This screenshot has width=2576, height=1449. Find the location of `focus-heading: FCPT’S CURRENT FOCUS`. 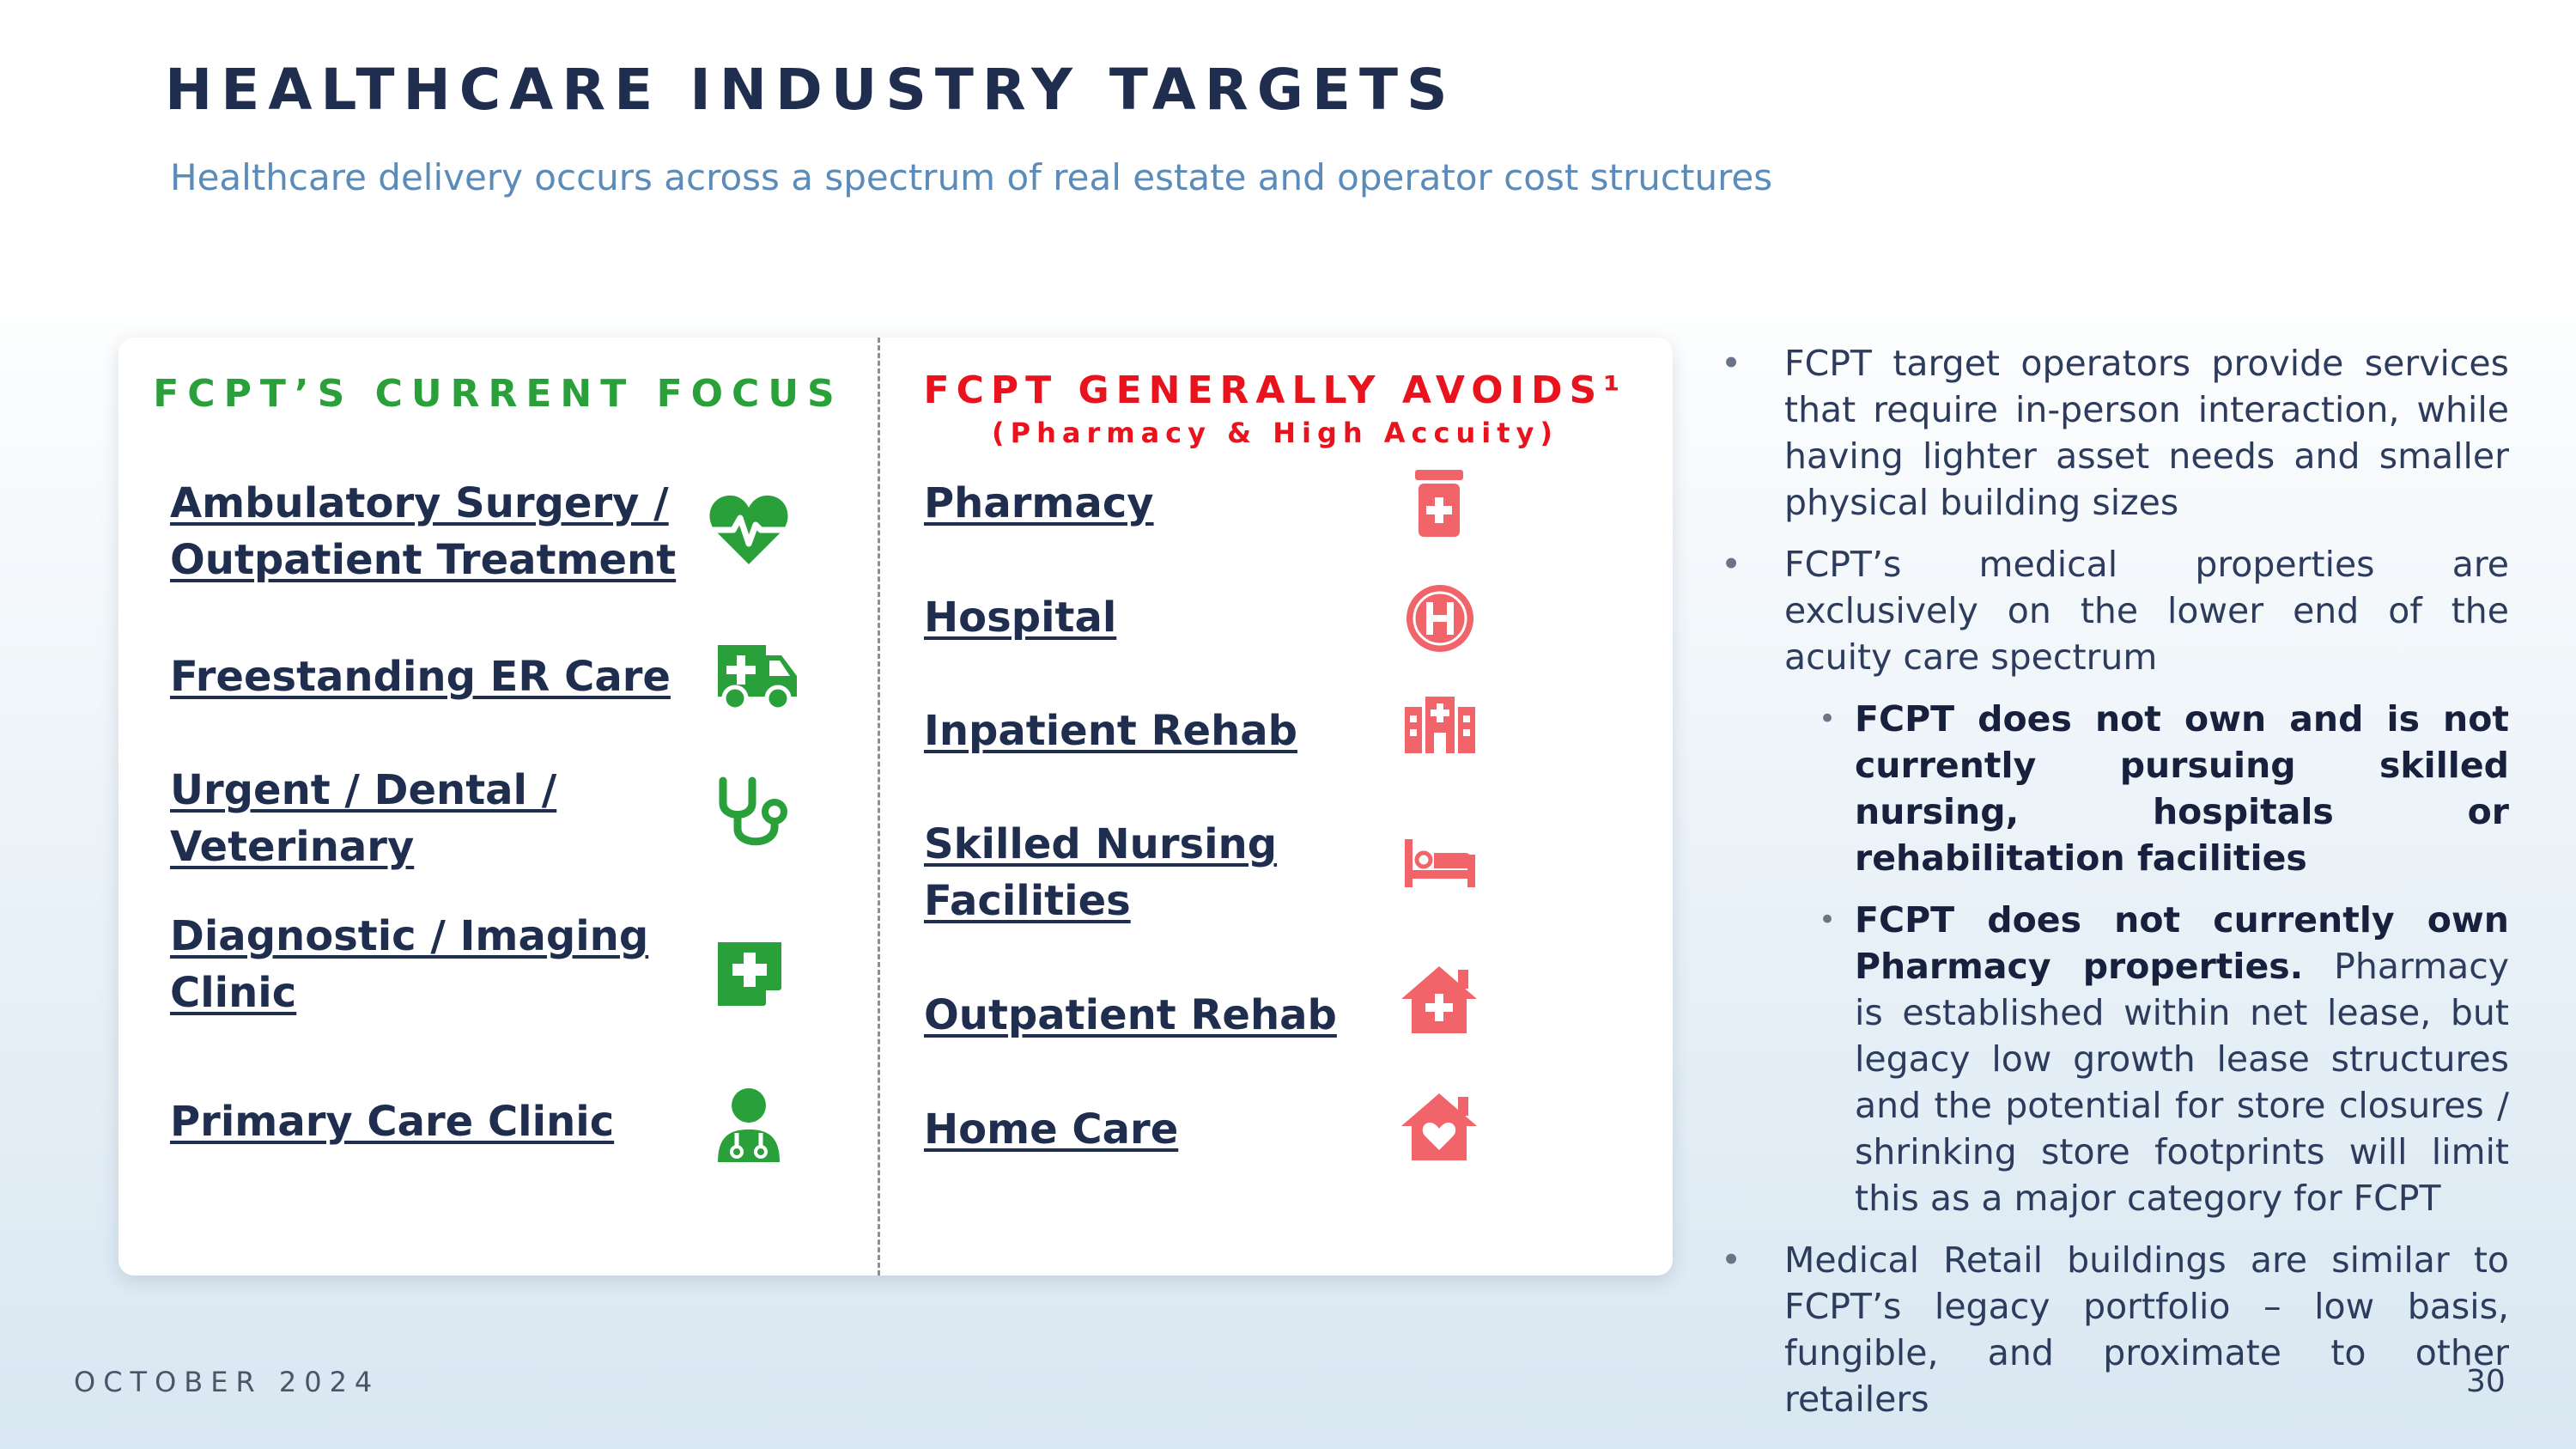

focus-heading: FCPT’S CURRENT FOCUS is located at coordinates (498, 394).